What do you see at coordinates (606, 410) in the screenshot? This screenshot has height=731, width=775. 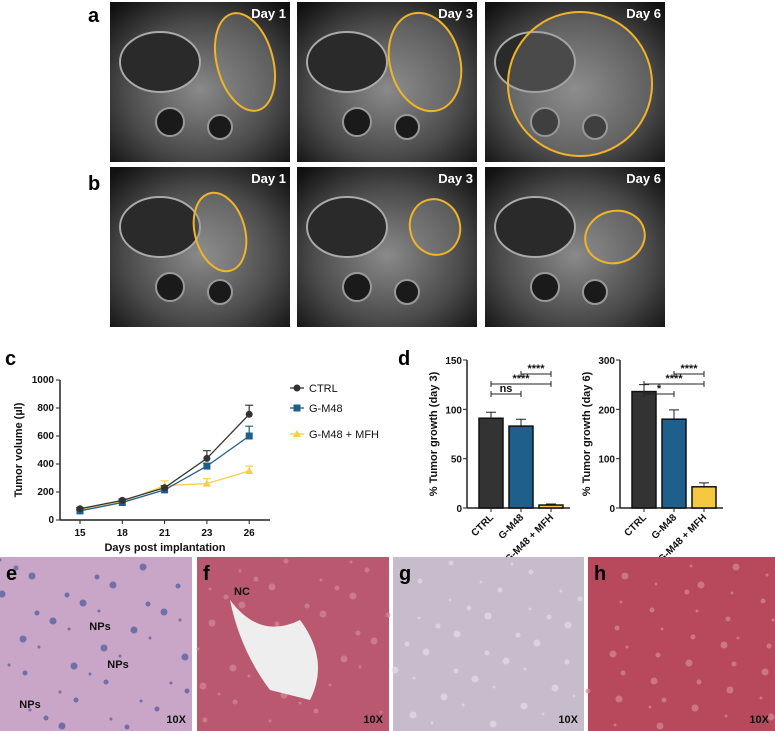 I see `y-tick-label: 200` at bounding box center [606, 410].